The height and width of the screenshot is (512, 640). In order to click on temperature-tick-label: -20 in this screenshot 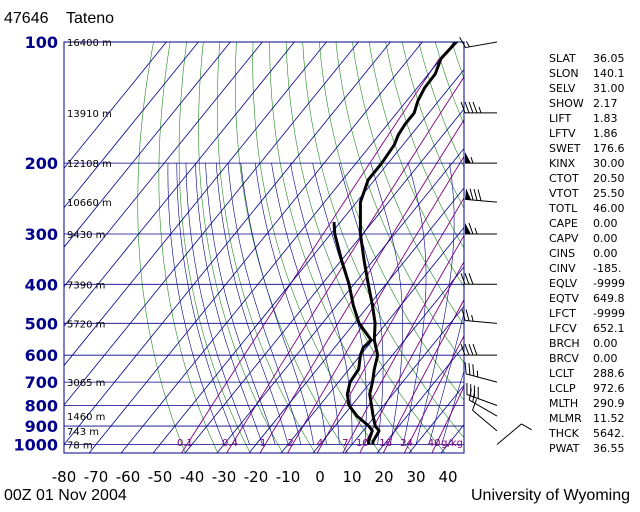, I will do `click(256, 477)`.